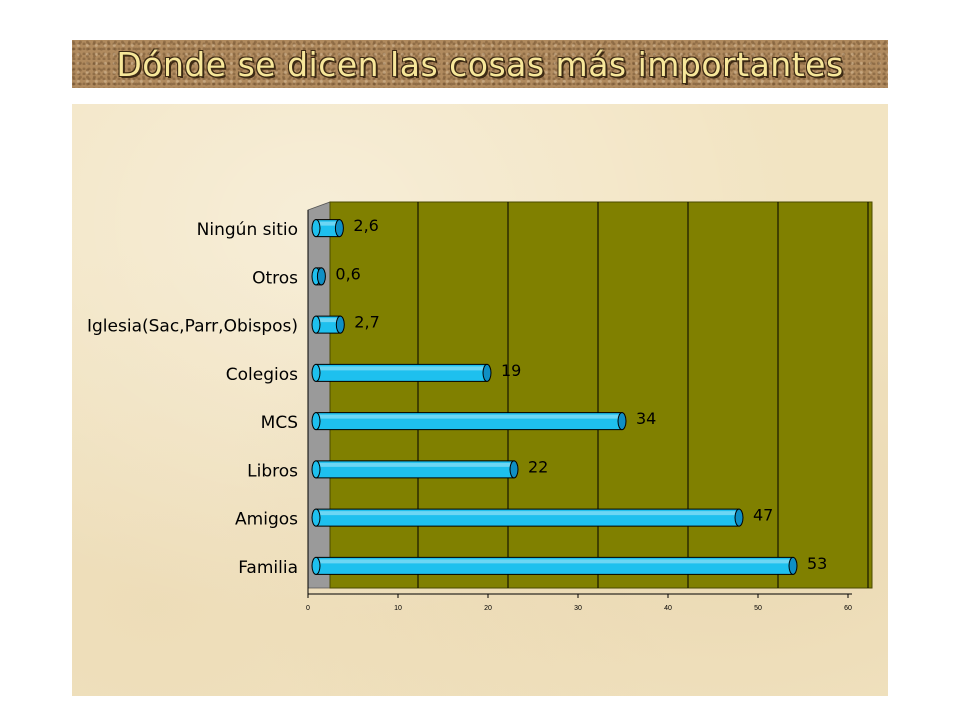  Describe the element at coordinates (511, 370) in the screenshot. I see `value-label: 19` at that location.